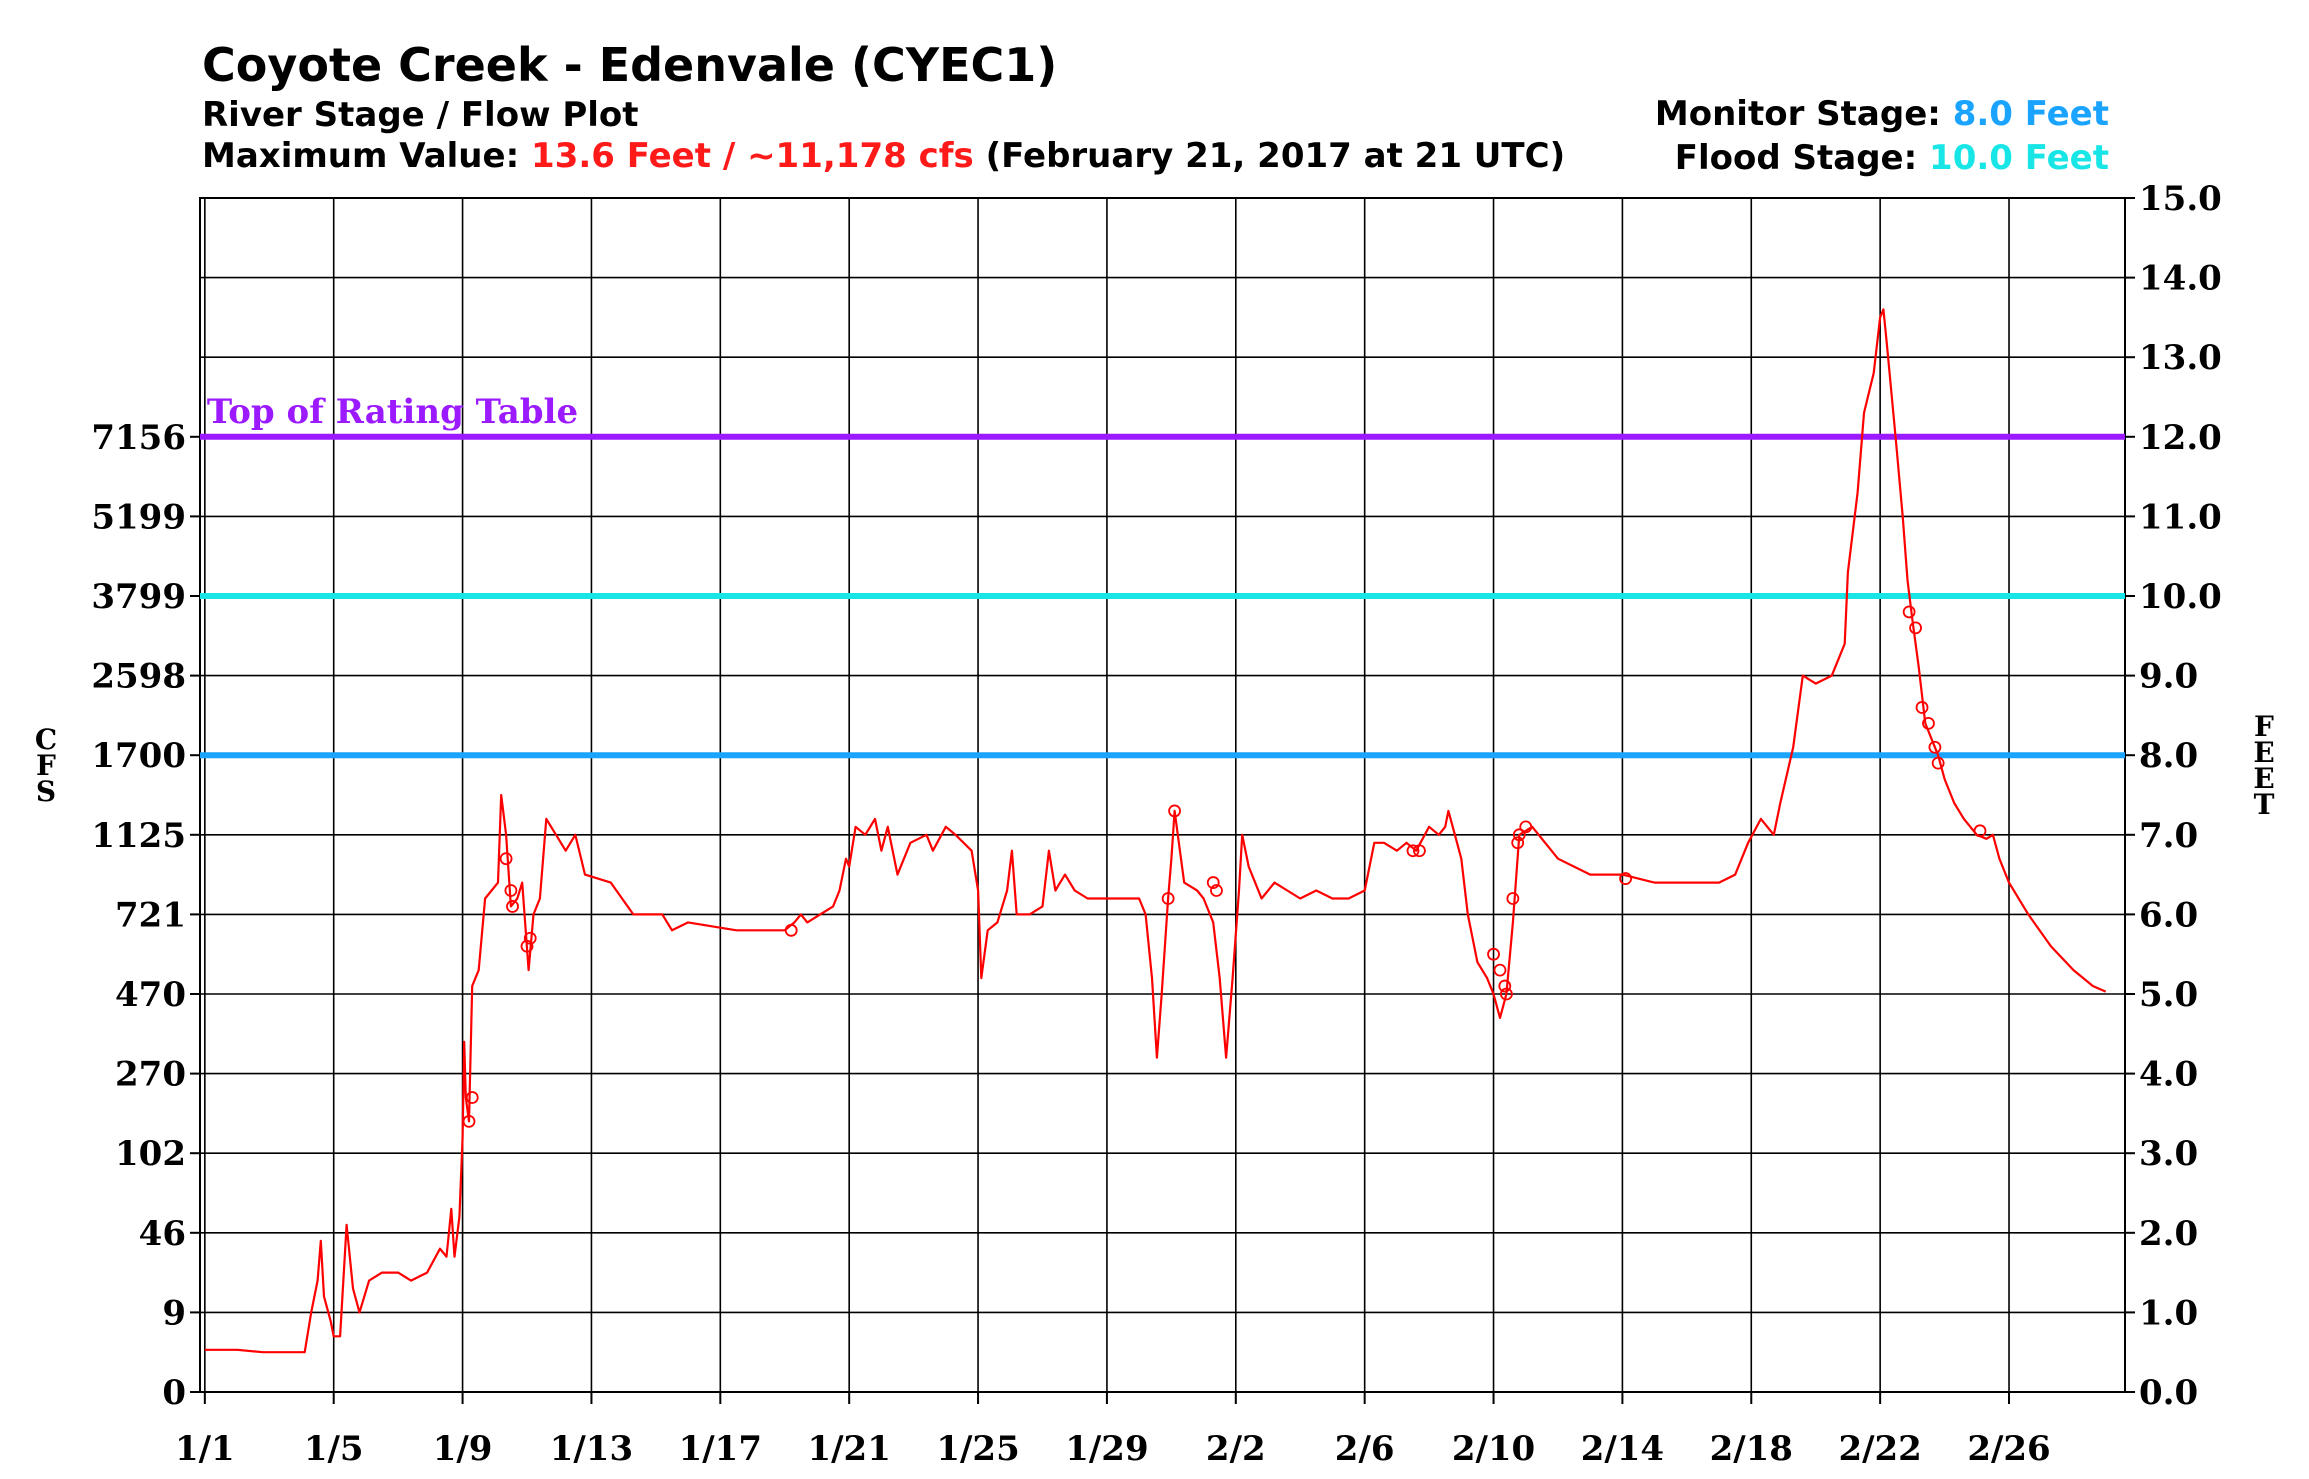 The image size is (2309, 1479). I want to click on right-tick-label: 3.0, so click(2168, 1154).